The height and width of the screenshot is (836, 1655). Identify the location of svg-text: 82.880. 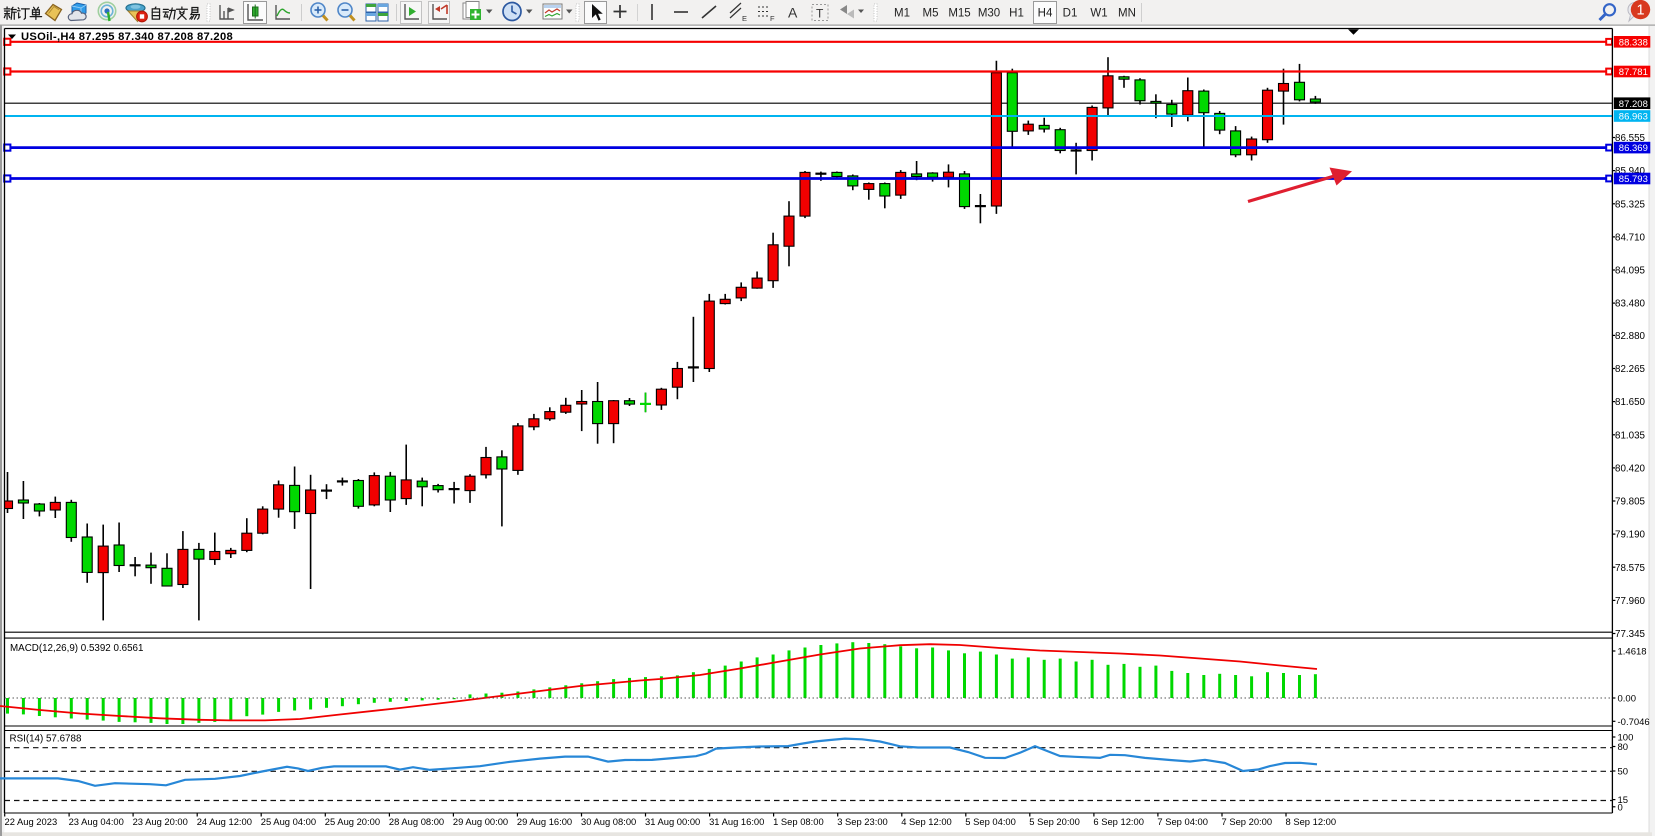
(1630, 336).